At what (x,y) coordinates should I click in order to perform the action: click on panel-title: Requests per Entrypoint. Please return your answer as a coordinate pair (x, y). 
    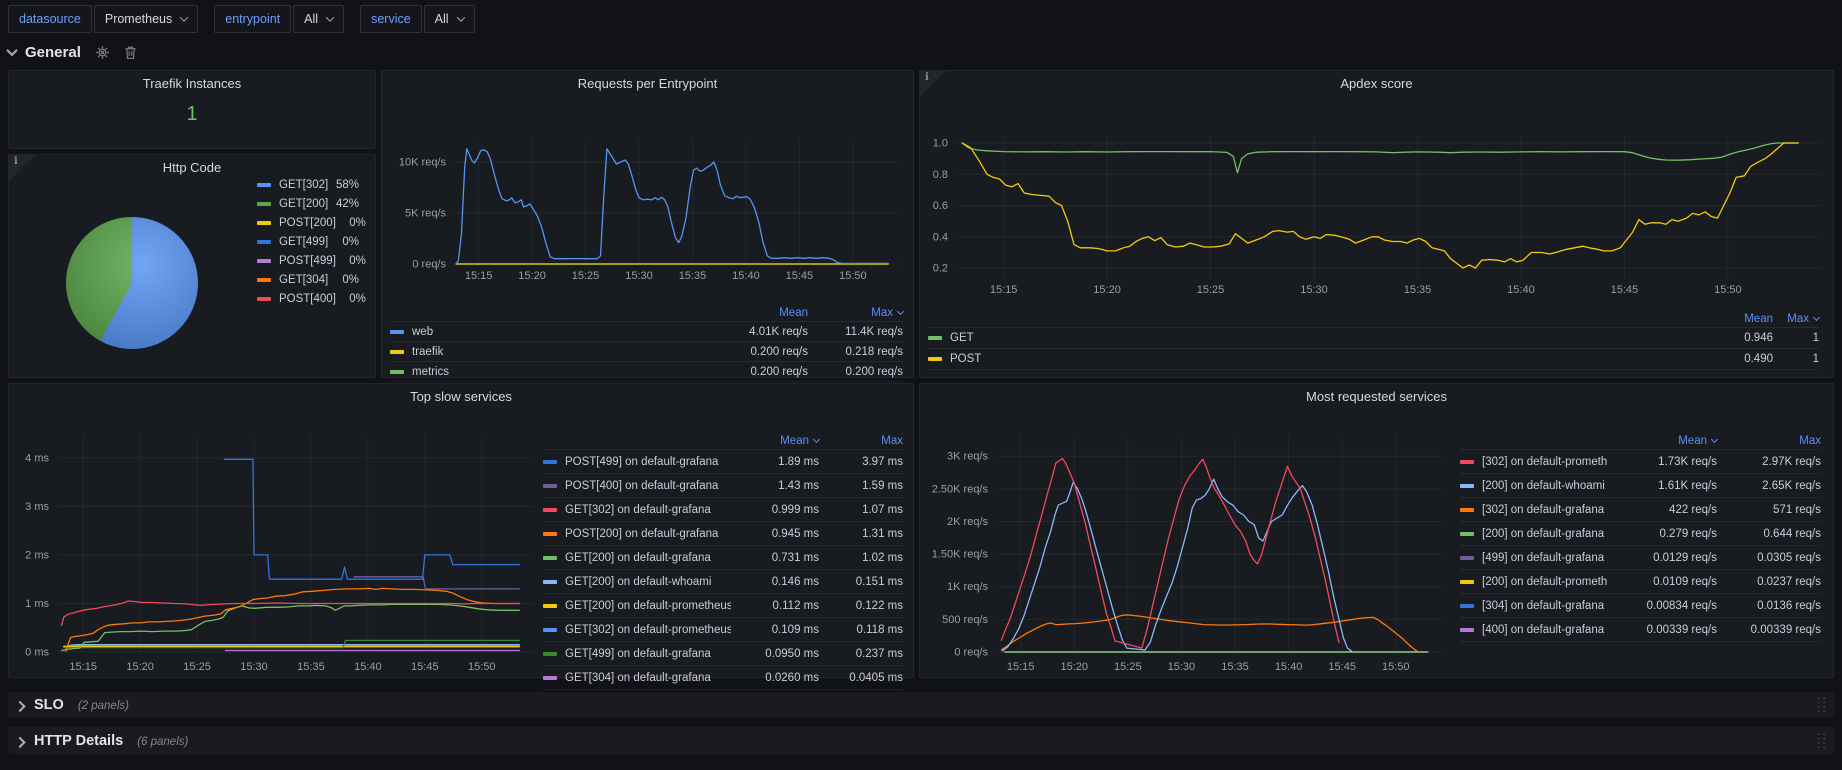
    Looking at the image, I should click on (647, 83).